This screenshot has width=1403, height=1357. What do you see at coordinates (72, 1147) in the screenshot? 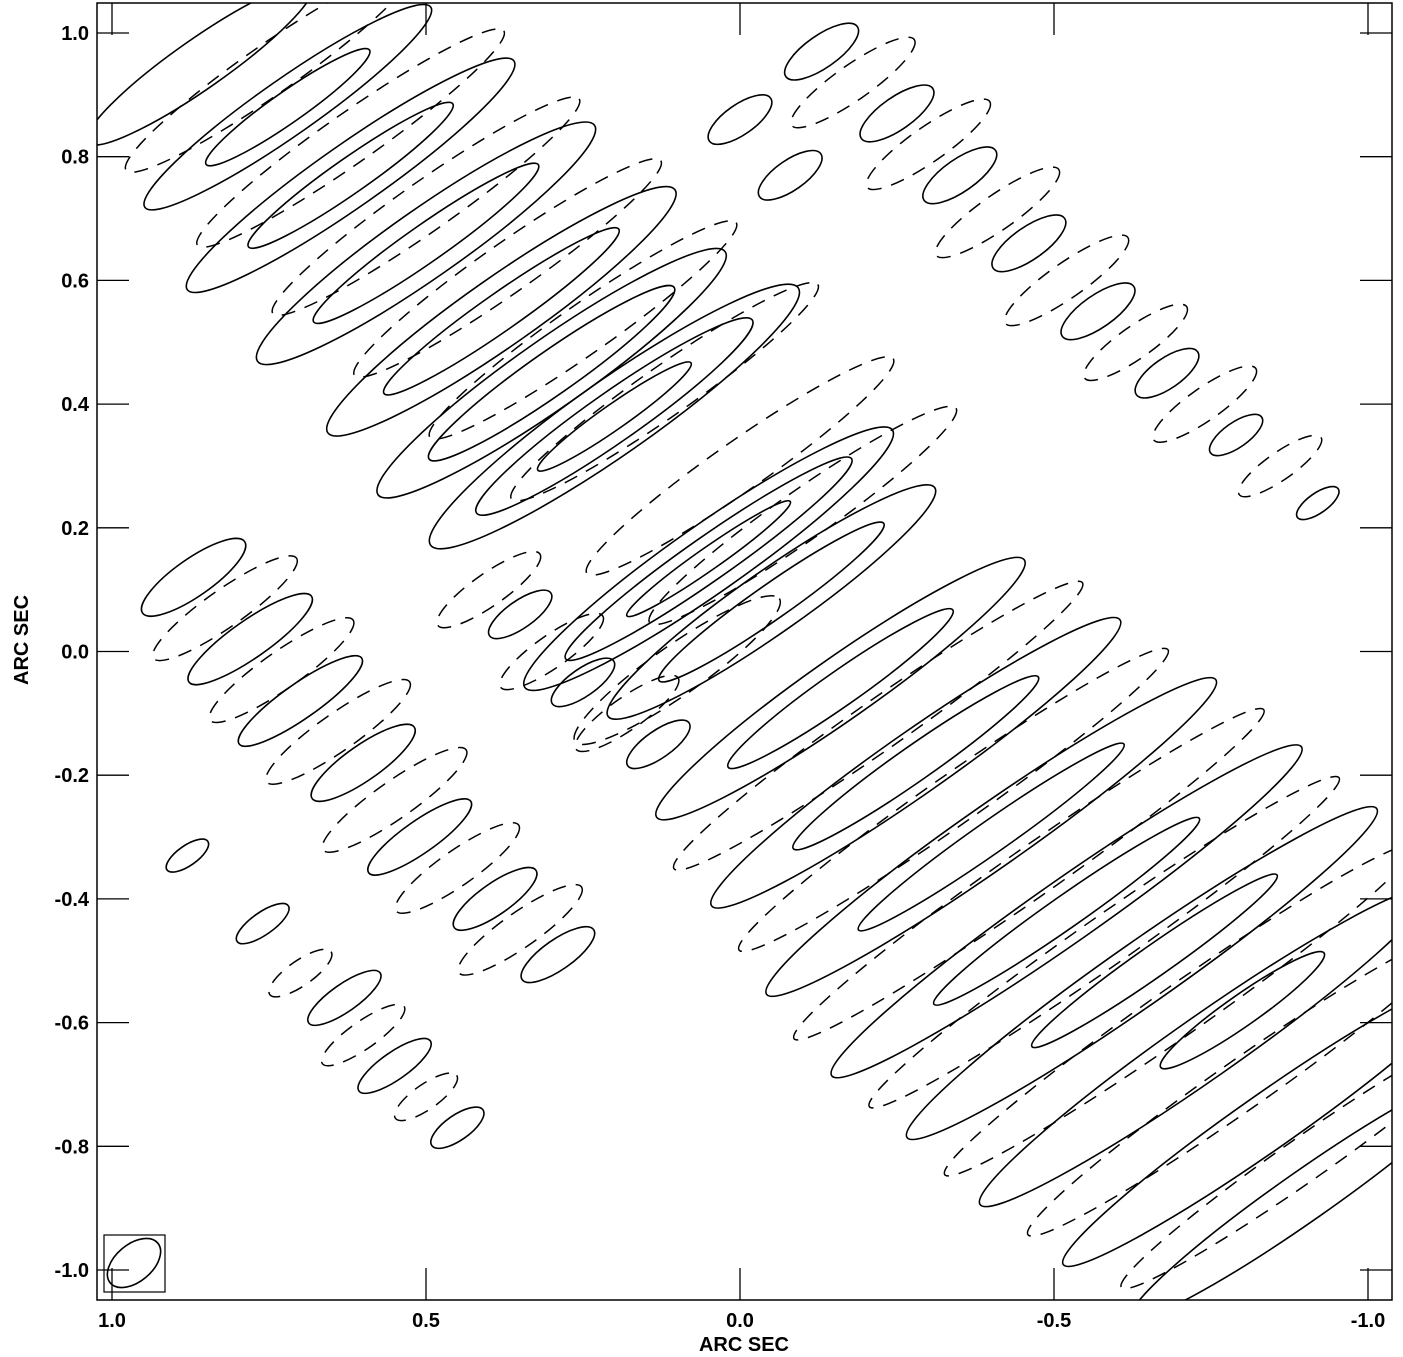
I see `y-tick-label: -0.8` at bounding box center [72, 1147].